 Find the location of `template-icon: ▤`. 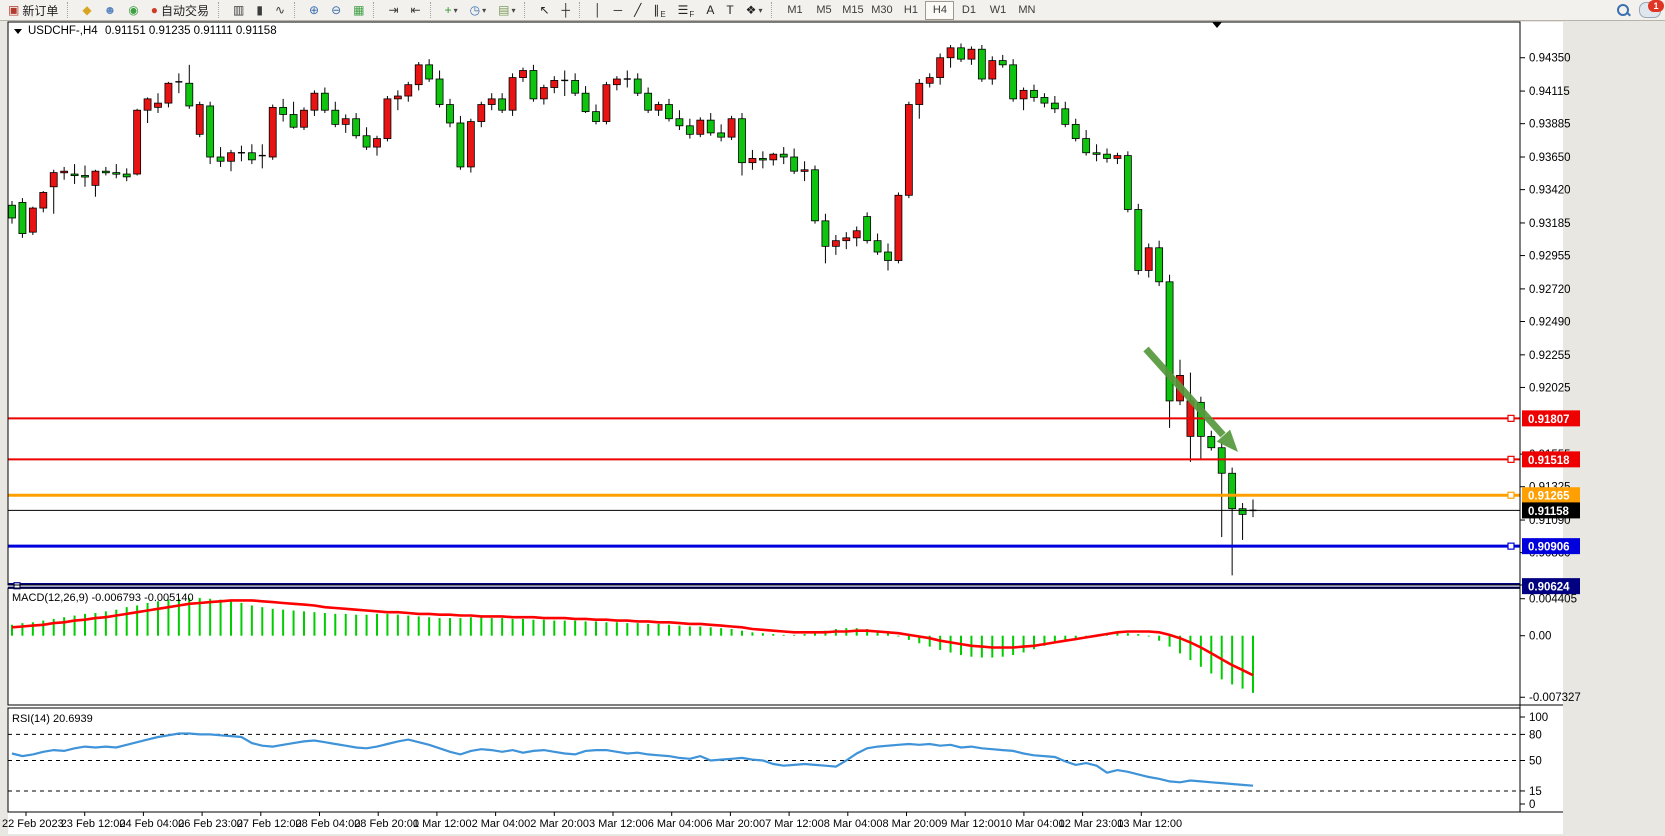

template-icon: ▤ is located at coordinates (504, 10).